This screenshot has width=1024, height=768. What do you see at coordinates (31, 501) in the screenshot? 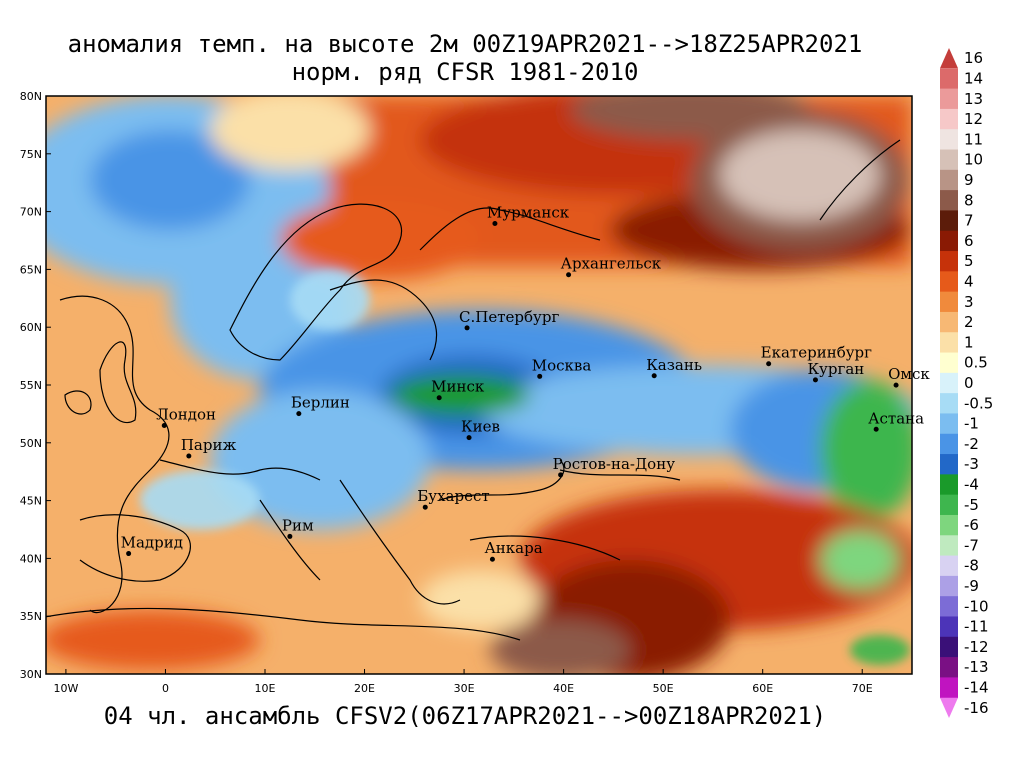
I see `lat-tick-label: 45N` at bounding box center [31, 501].